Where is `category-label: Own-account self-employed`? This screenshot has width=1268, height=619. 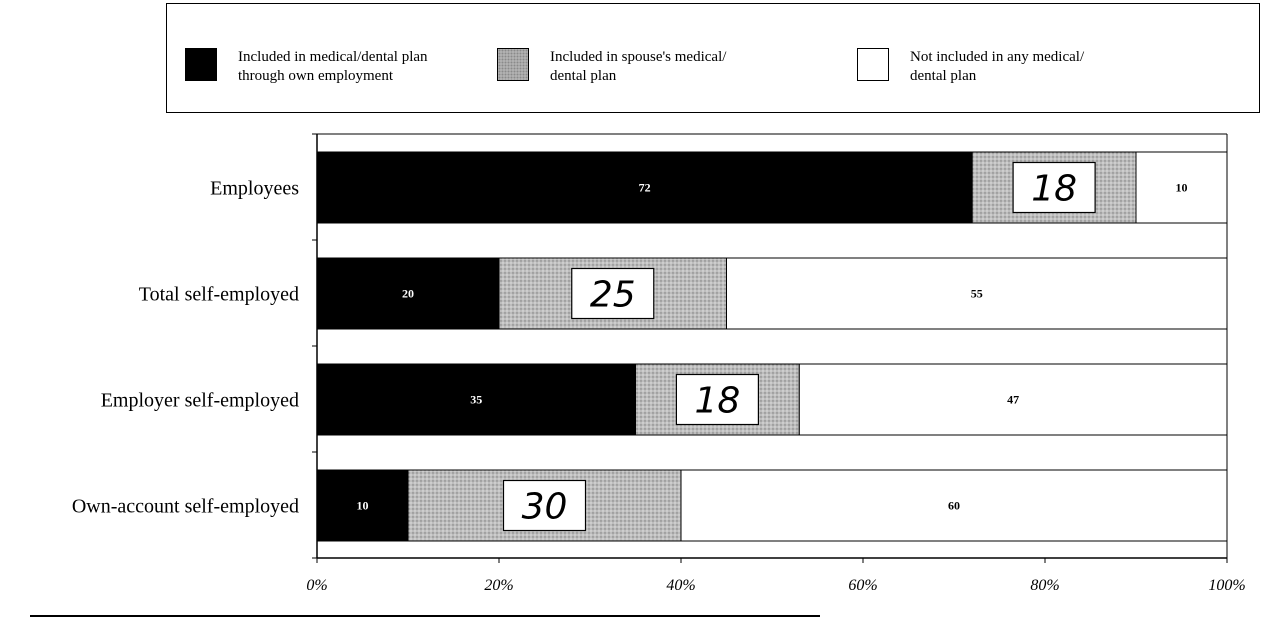
category-label: Own-account self-employed is located at coordinates (185, 507).